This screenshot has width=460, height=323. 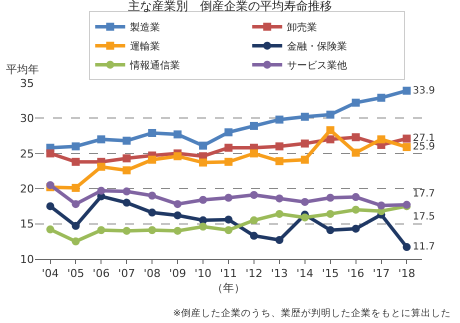 I want to click on legend-label: 運輸業, so click(x=145, y=46).